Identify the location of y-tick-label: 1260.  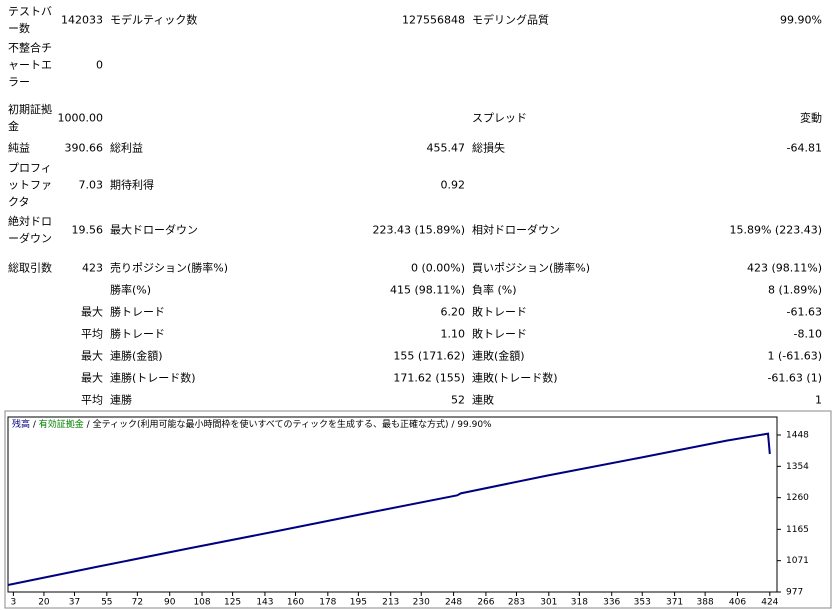
(797, 498).